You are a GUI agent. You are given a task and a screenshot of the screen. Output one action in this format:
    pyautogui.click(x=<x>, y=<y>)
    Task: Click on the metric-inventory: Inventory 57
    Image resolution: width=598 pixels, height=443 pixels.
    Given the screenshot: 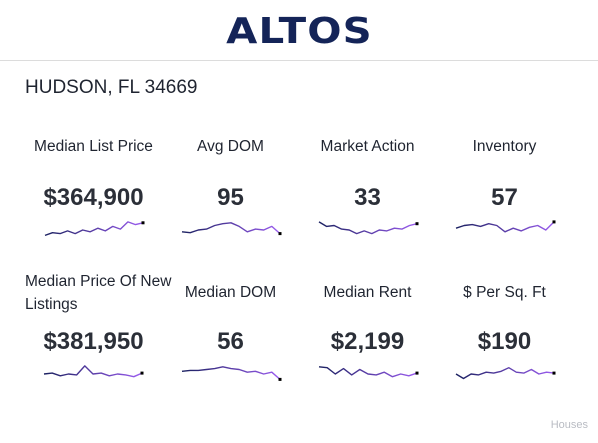 What is the action you would take?
    pyautogui.click(x=504, y=188)
    